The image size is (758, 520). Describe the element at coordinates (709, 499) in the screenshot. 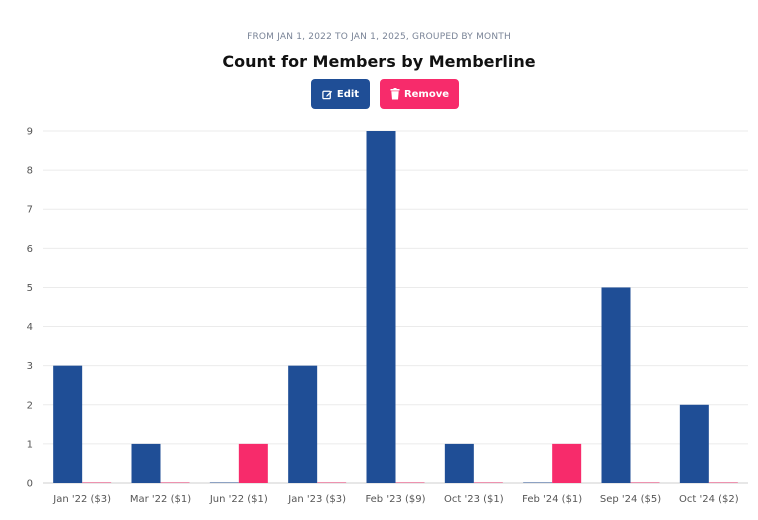

I see `x-tick-label: Oct '24 ($2)` at that location.